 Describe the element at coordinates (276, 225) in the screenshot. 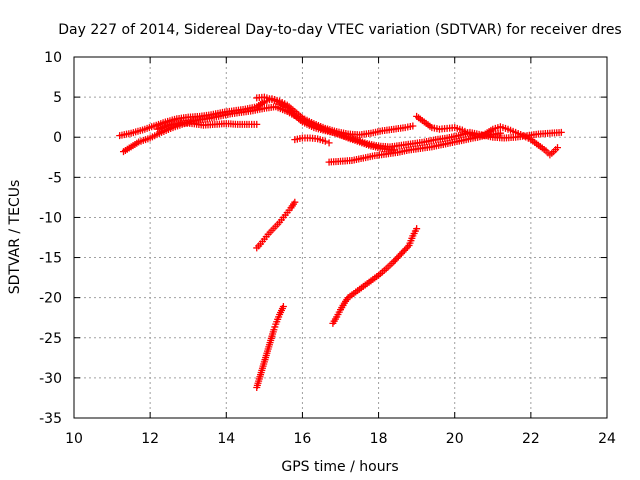

I see `series-arc-h` at that location.